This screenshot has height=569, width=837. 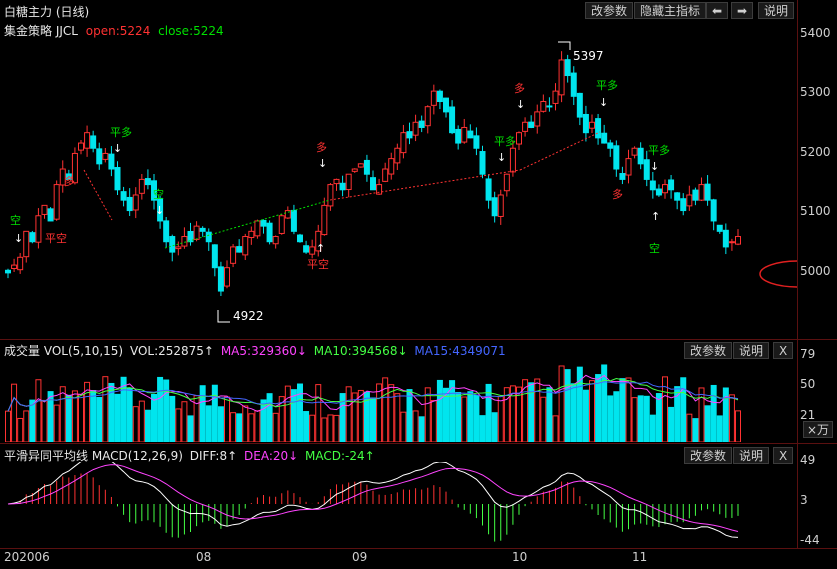 What do you see at coordinates (418, 443) in the screenshot?
I see `panel-divider` at bounding box center [418, 443].